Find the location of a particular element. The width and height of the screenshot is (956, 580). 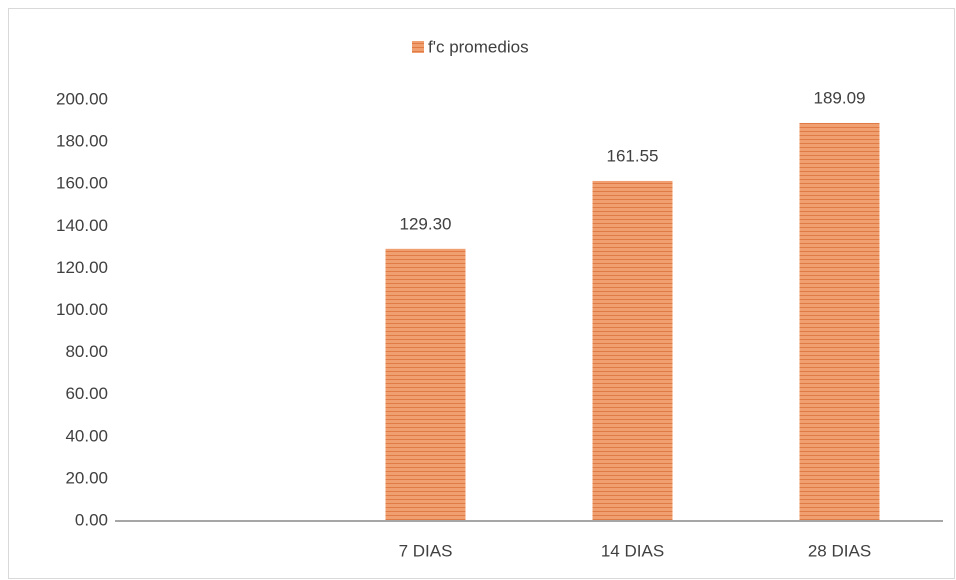

y-tick-label: 0.00 is located at coordinates (91, 519).